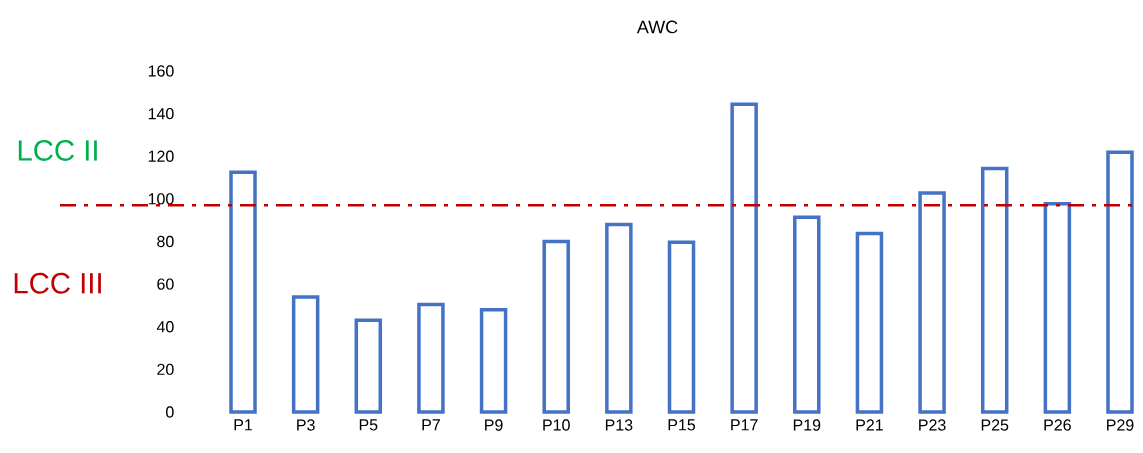 This screenshot has width=1143, height=453. Describe the element at coordinates (431, 425) in the screenshot. I see `x-tick-label: P7` at that location.